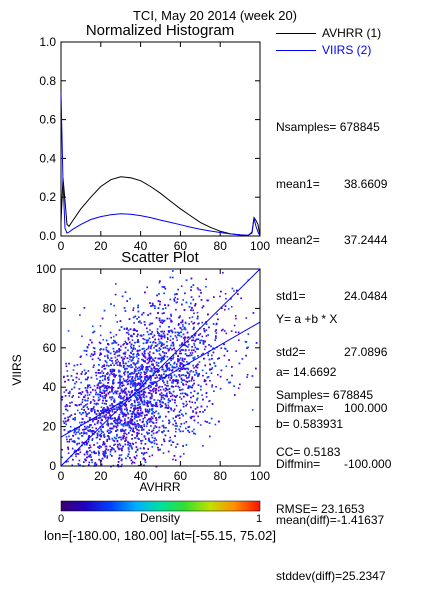 This screenshot has height=605, width=430. What do you see at coordinates (328, 43) in the screenshot?
I see `histogram-legend: AVHRR (1) VIIRS (2)` at bounding box center [328, 43].